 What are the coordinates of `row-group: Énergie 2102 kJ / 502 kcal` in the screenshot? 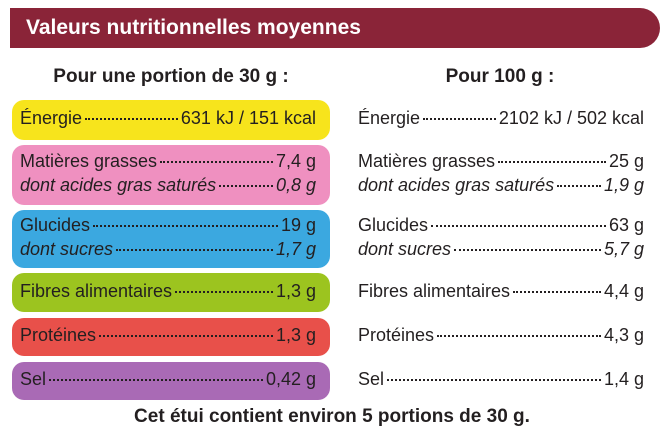 It's located at (501, 120).